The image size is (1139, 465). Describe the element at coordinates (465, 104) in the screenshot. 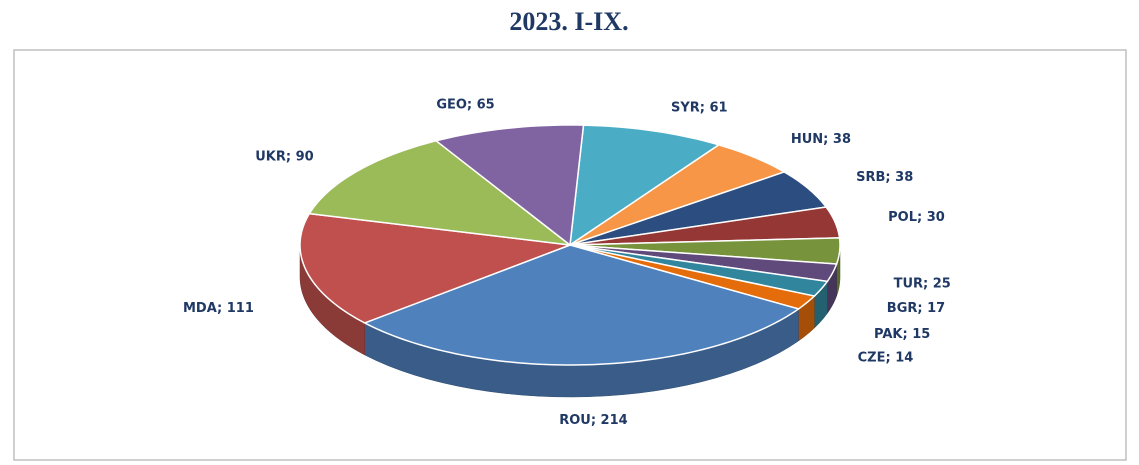

I see `data-label: GEO; 65` at that location.